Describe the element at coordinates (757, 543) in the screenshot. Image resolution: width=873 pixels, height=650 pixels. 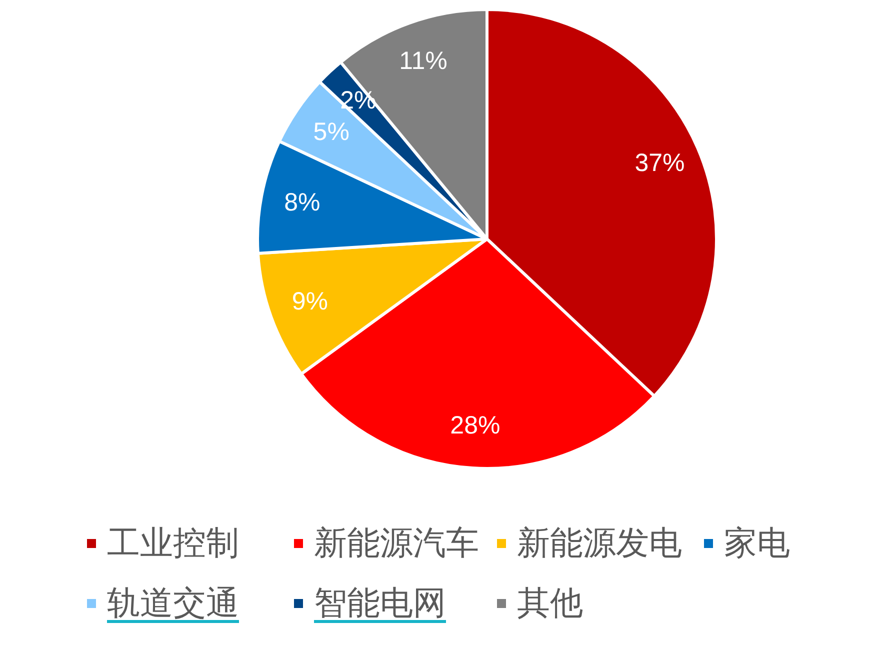
I see `legend-label: 家电` at that location.